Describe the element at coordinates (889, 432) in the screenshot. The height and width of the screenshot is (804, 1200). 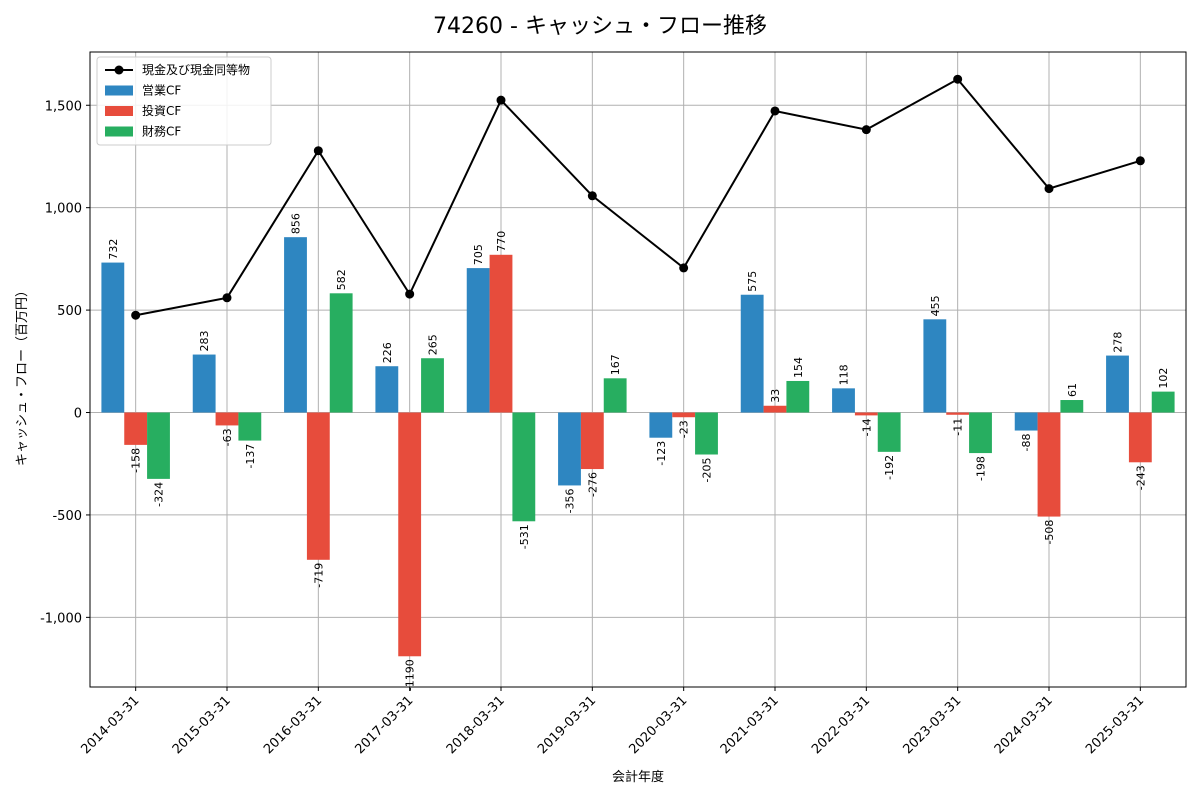
I see `bar-財務CF-2022-03-31` at that location.